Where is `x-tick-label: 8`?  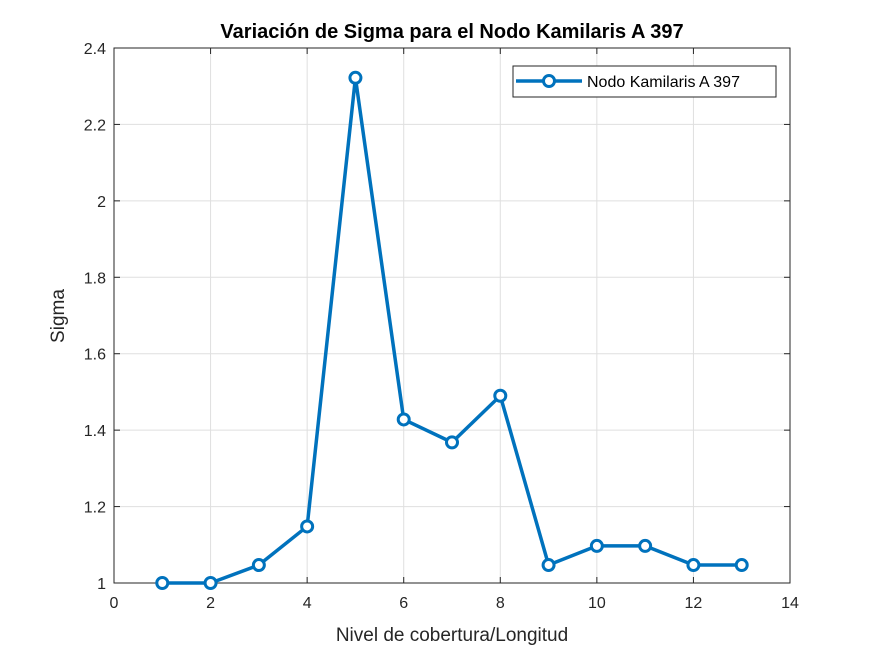
x-tick-label: 8 is located at coordinates (500, 603).